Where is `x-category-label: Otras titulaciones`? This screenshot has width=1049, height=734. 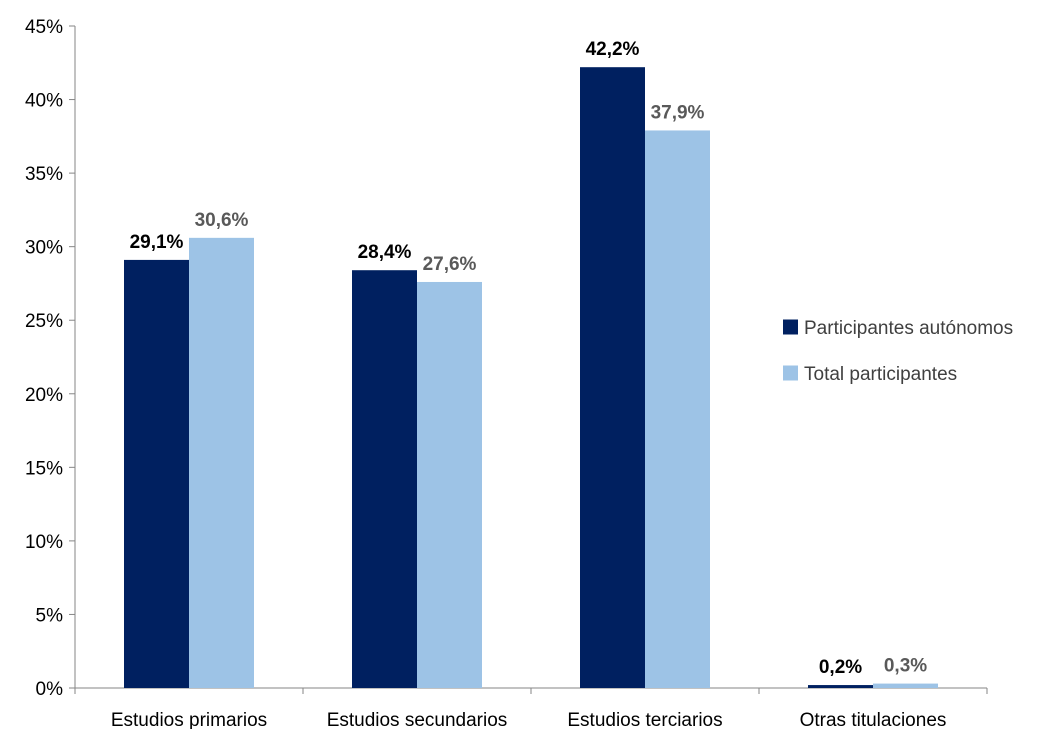 x-category-label: Otras titulaciones is located at coordinates (873, 719).